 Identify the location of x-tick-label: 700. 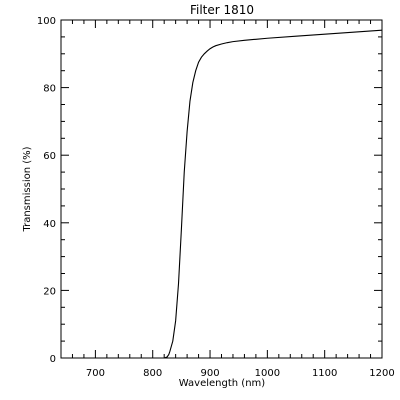
(95, 373).